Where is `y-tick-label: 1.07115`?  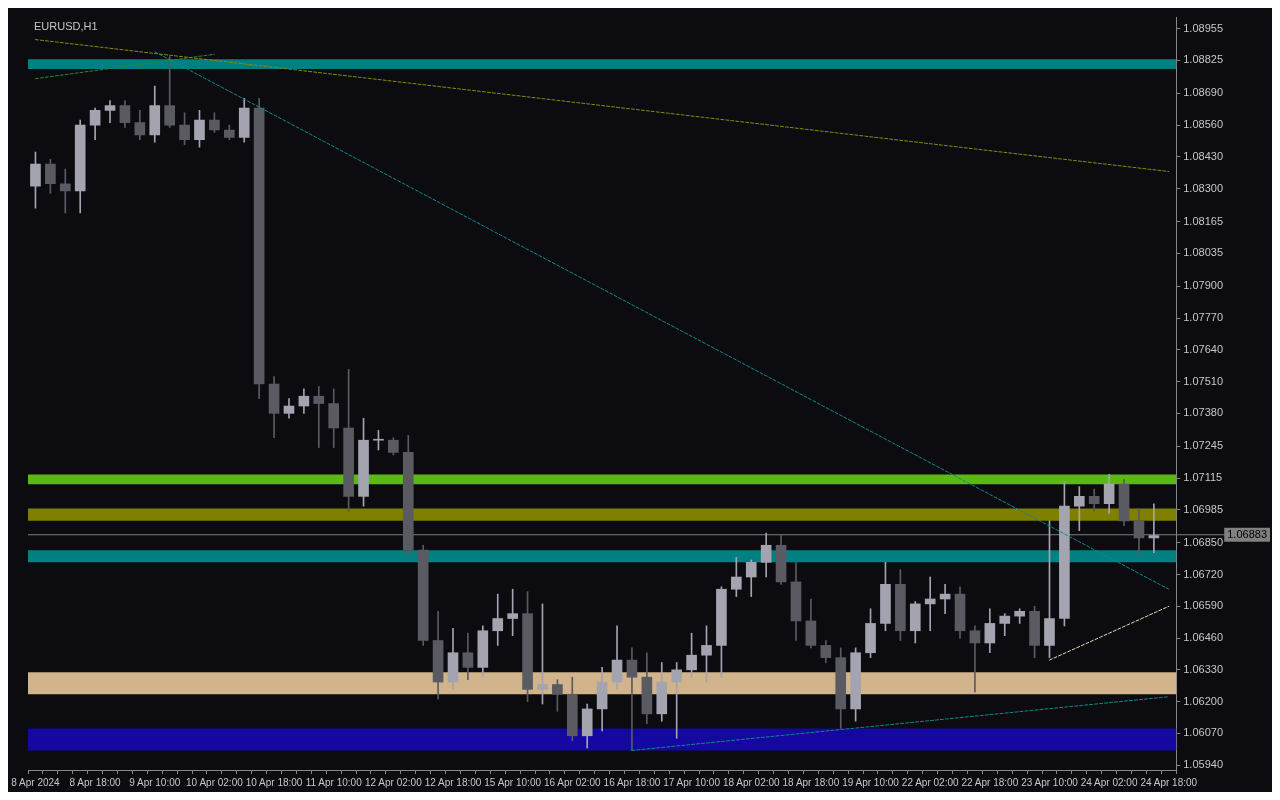 y-tick-label: 1.07115 is located at coordinates (1203, 477).